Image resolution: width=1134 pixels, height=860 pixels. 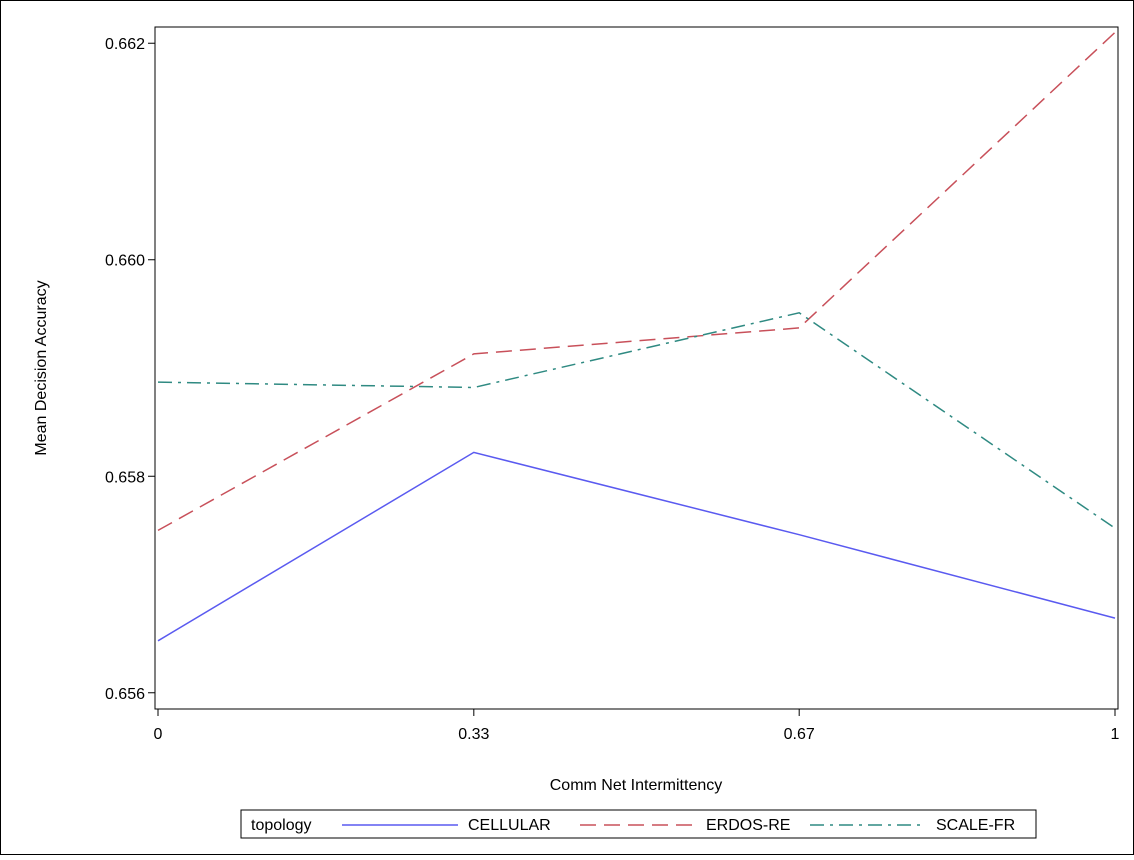 What do you see at coordinates (130, 369) in the screenshot?
I see `y-axis: 0.656 0.658 0.660 0.662` at bounding box center [130, 369].